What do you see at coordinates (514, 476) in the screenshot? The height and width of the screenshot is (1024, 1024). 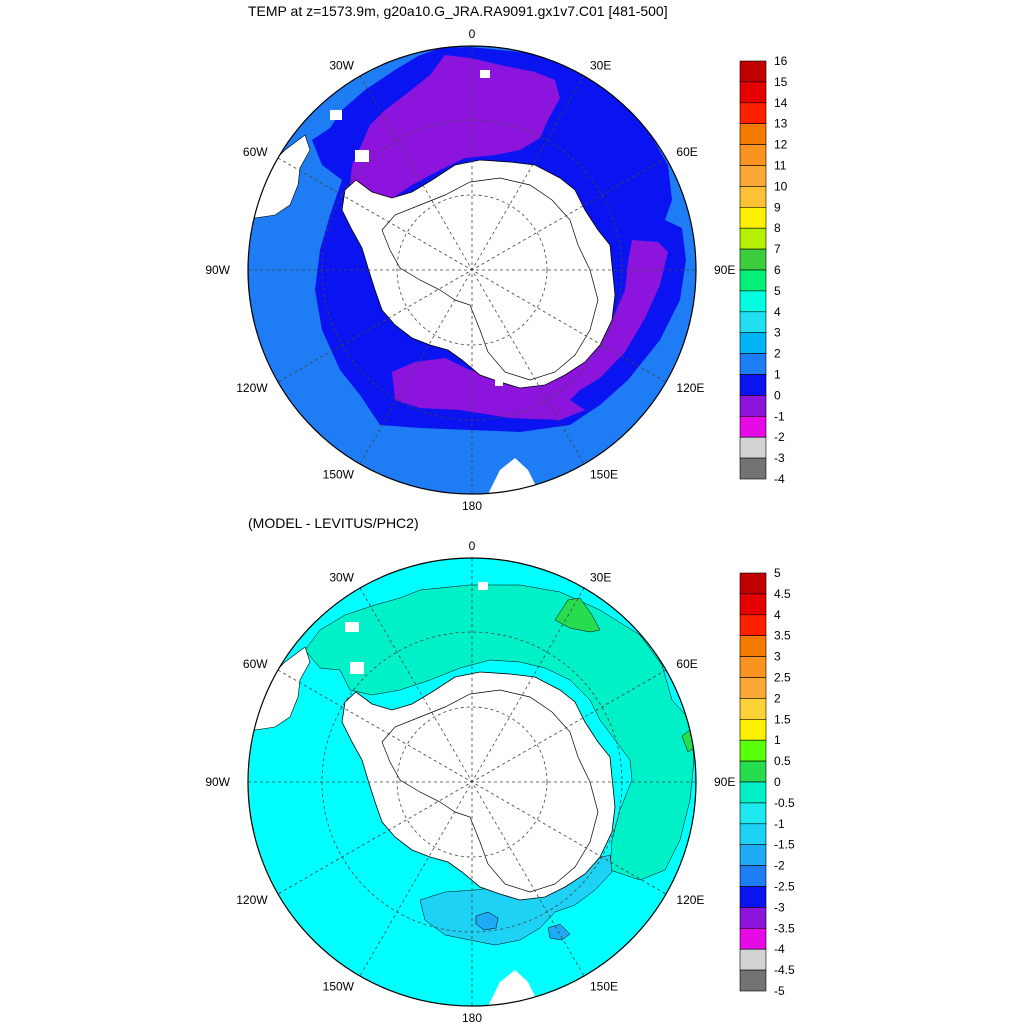 I see `top-land-patch` at bounding box center [514, 476].